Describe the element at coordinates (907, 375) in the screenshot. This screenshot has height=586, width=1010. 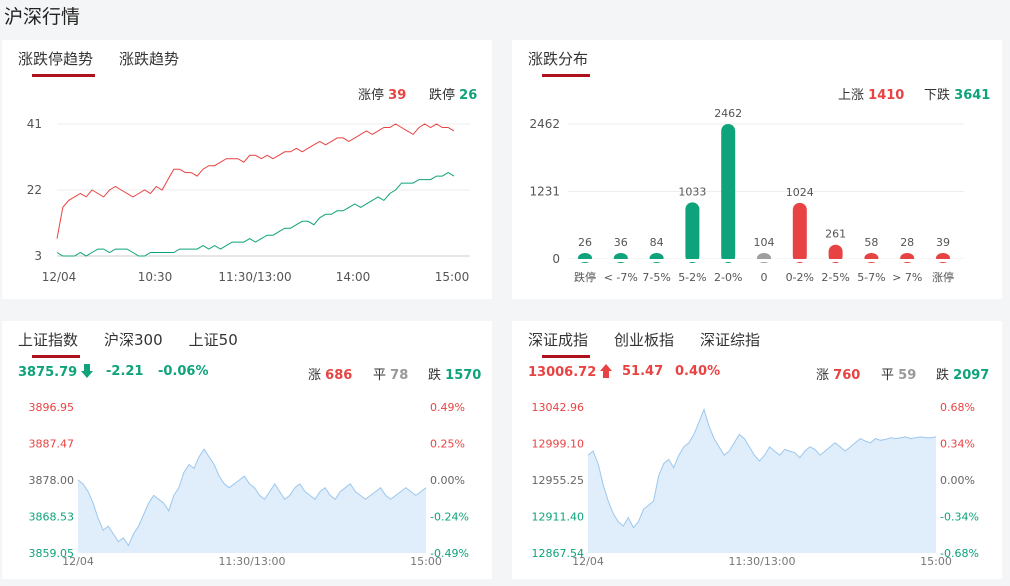
I see `sz-flat-value: 59` at that location.